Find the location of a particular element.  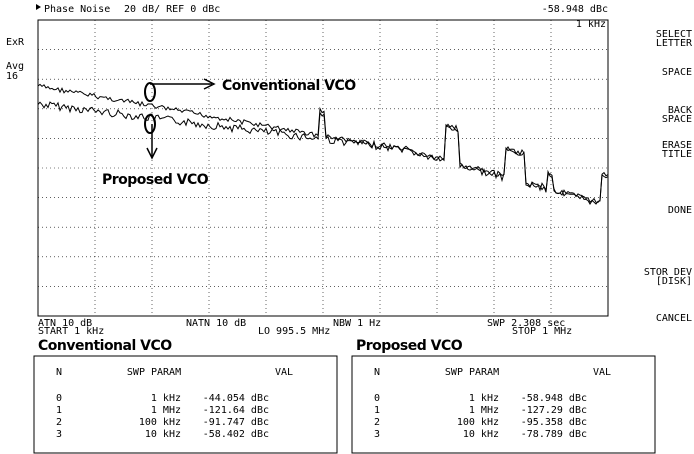

softkey-label: CANCEL is located at coordinates (674, 318).